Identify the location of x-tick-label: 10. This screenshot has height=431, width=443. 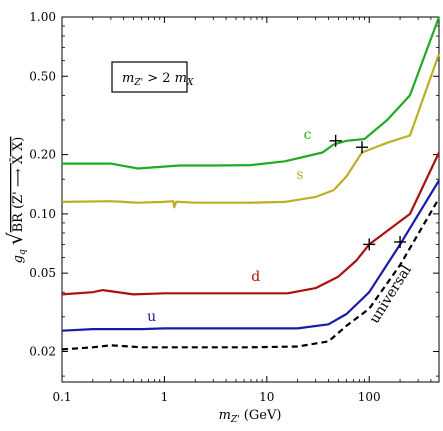
(266, 397).